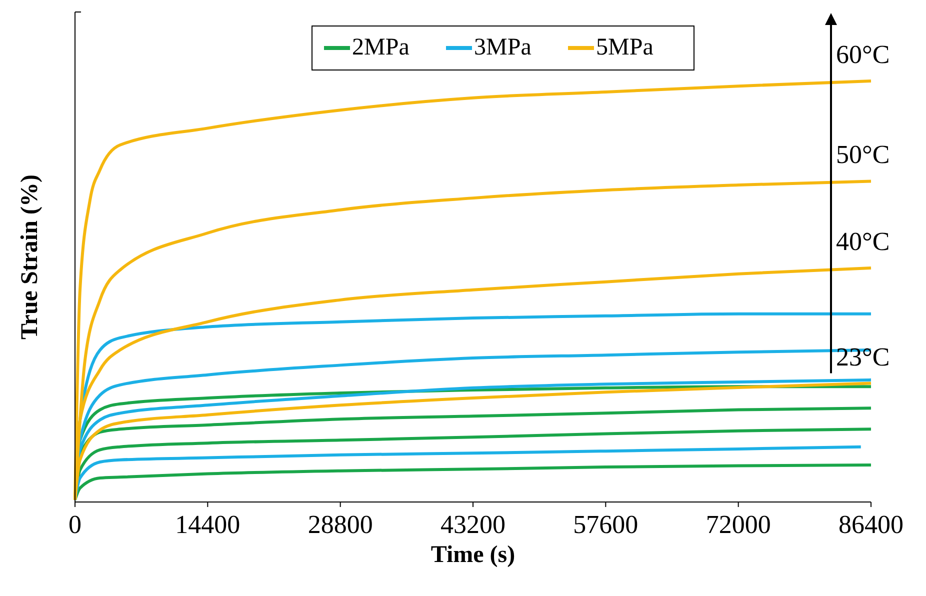 This screenshot has width=926, height=596. I want to click on x-tick-label: 86400, so click(871, 524).